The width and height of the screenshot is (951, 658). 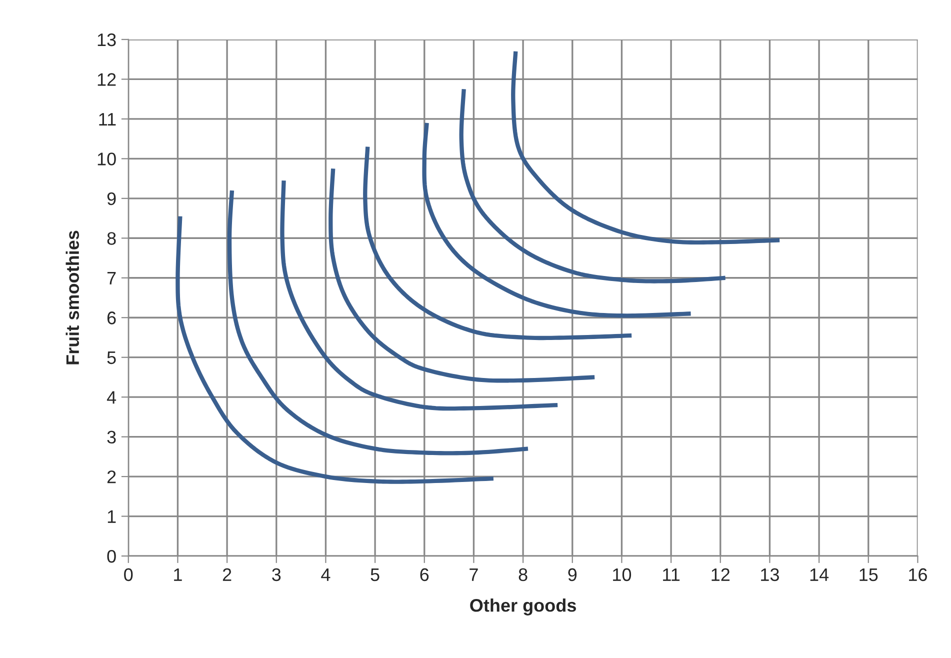 What do you see at coordinates (107, 79) in the screenshot?
I see `y-tick-label: 12` at bounding box center [107, 79].